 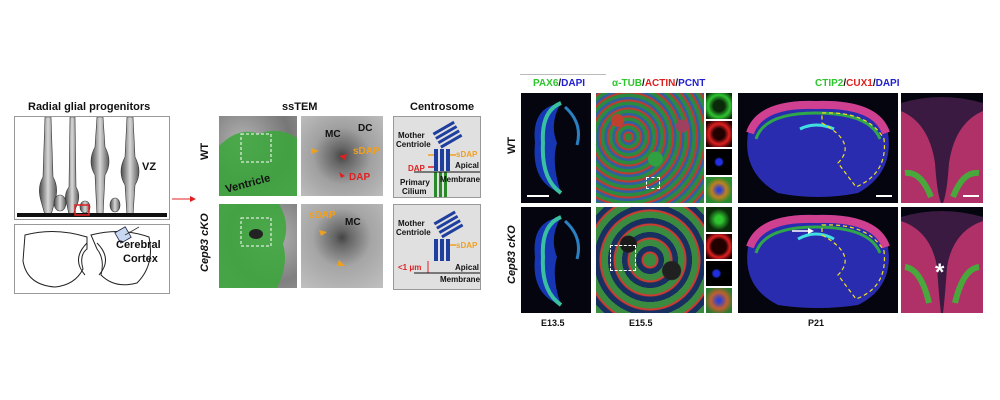 What do you see at coordinates (447, 158) in the screenshot?
I see `centriole-cilium-wt` at bounding box center [447, 158].